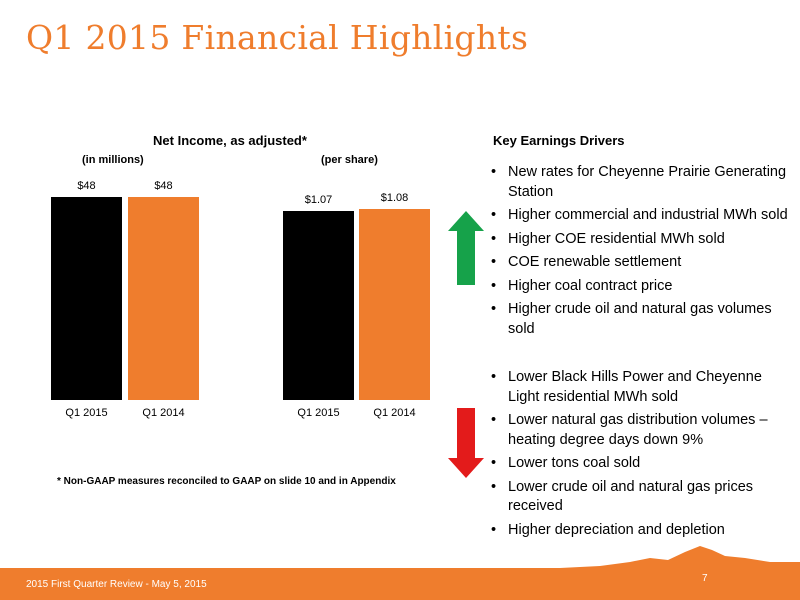 Image resolution: width=800 pixels, height=600 pixels. What do you see at coordinates (230, 140) in the screenshot?
I see `chart-title: Net Income, as adjusted*` at bounding box center [230, 140].